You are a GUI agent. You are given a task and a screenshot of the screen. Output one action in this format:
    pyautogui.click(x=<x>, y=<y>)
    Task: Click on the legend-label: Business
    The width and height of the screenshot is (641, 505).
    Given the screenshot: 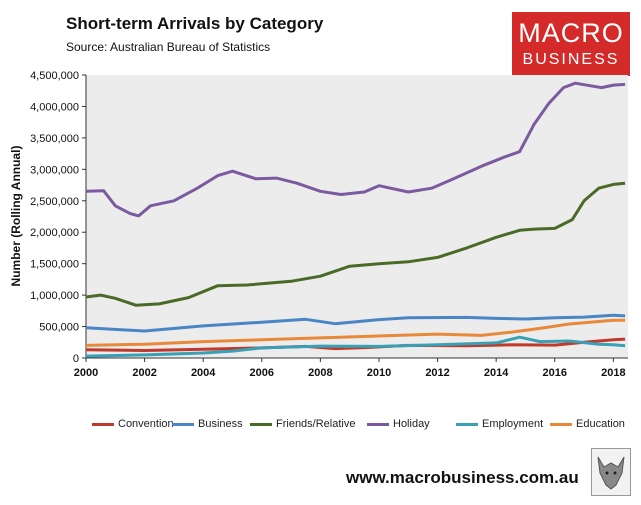 What is the action you would take?
    pyautogui.click(x=220, y=424)
    